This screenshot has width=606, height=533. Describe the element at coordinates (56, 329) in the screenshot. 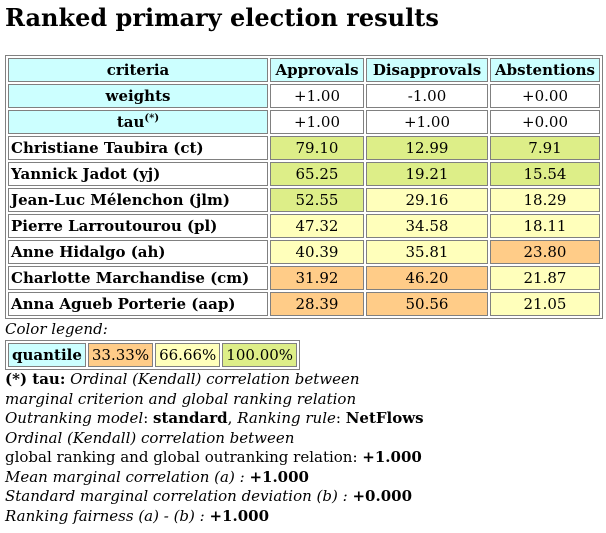

I see `color-legend-title: Color legend:` at that location.